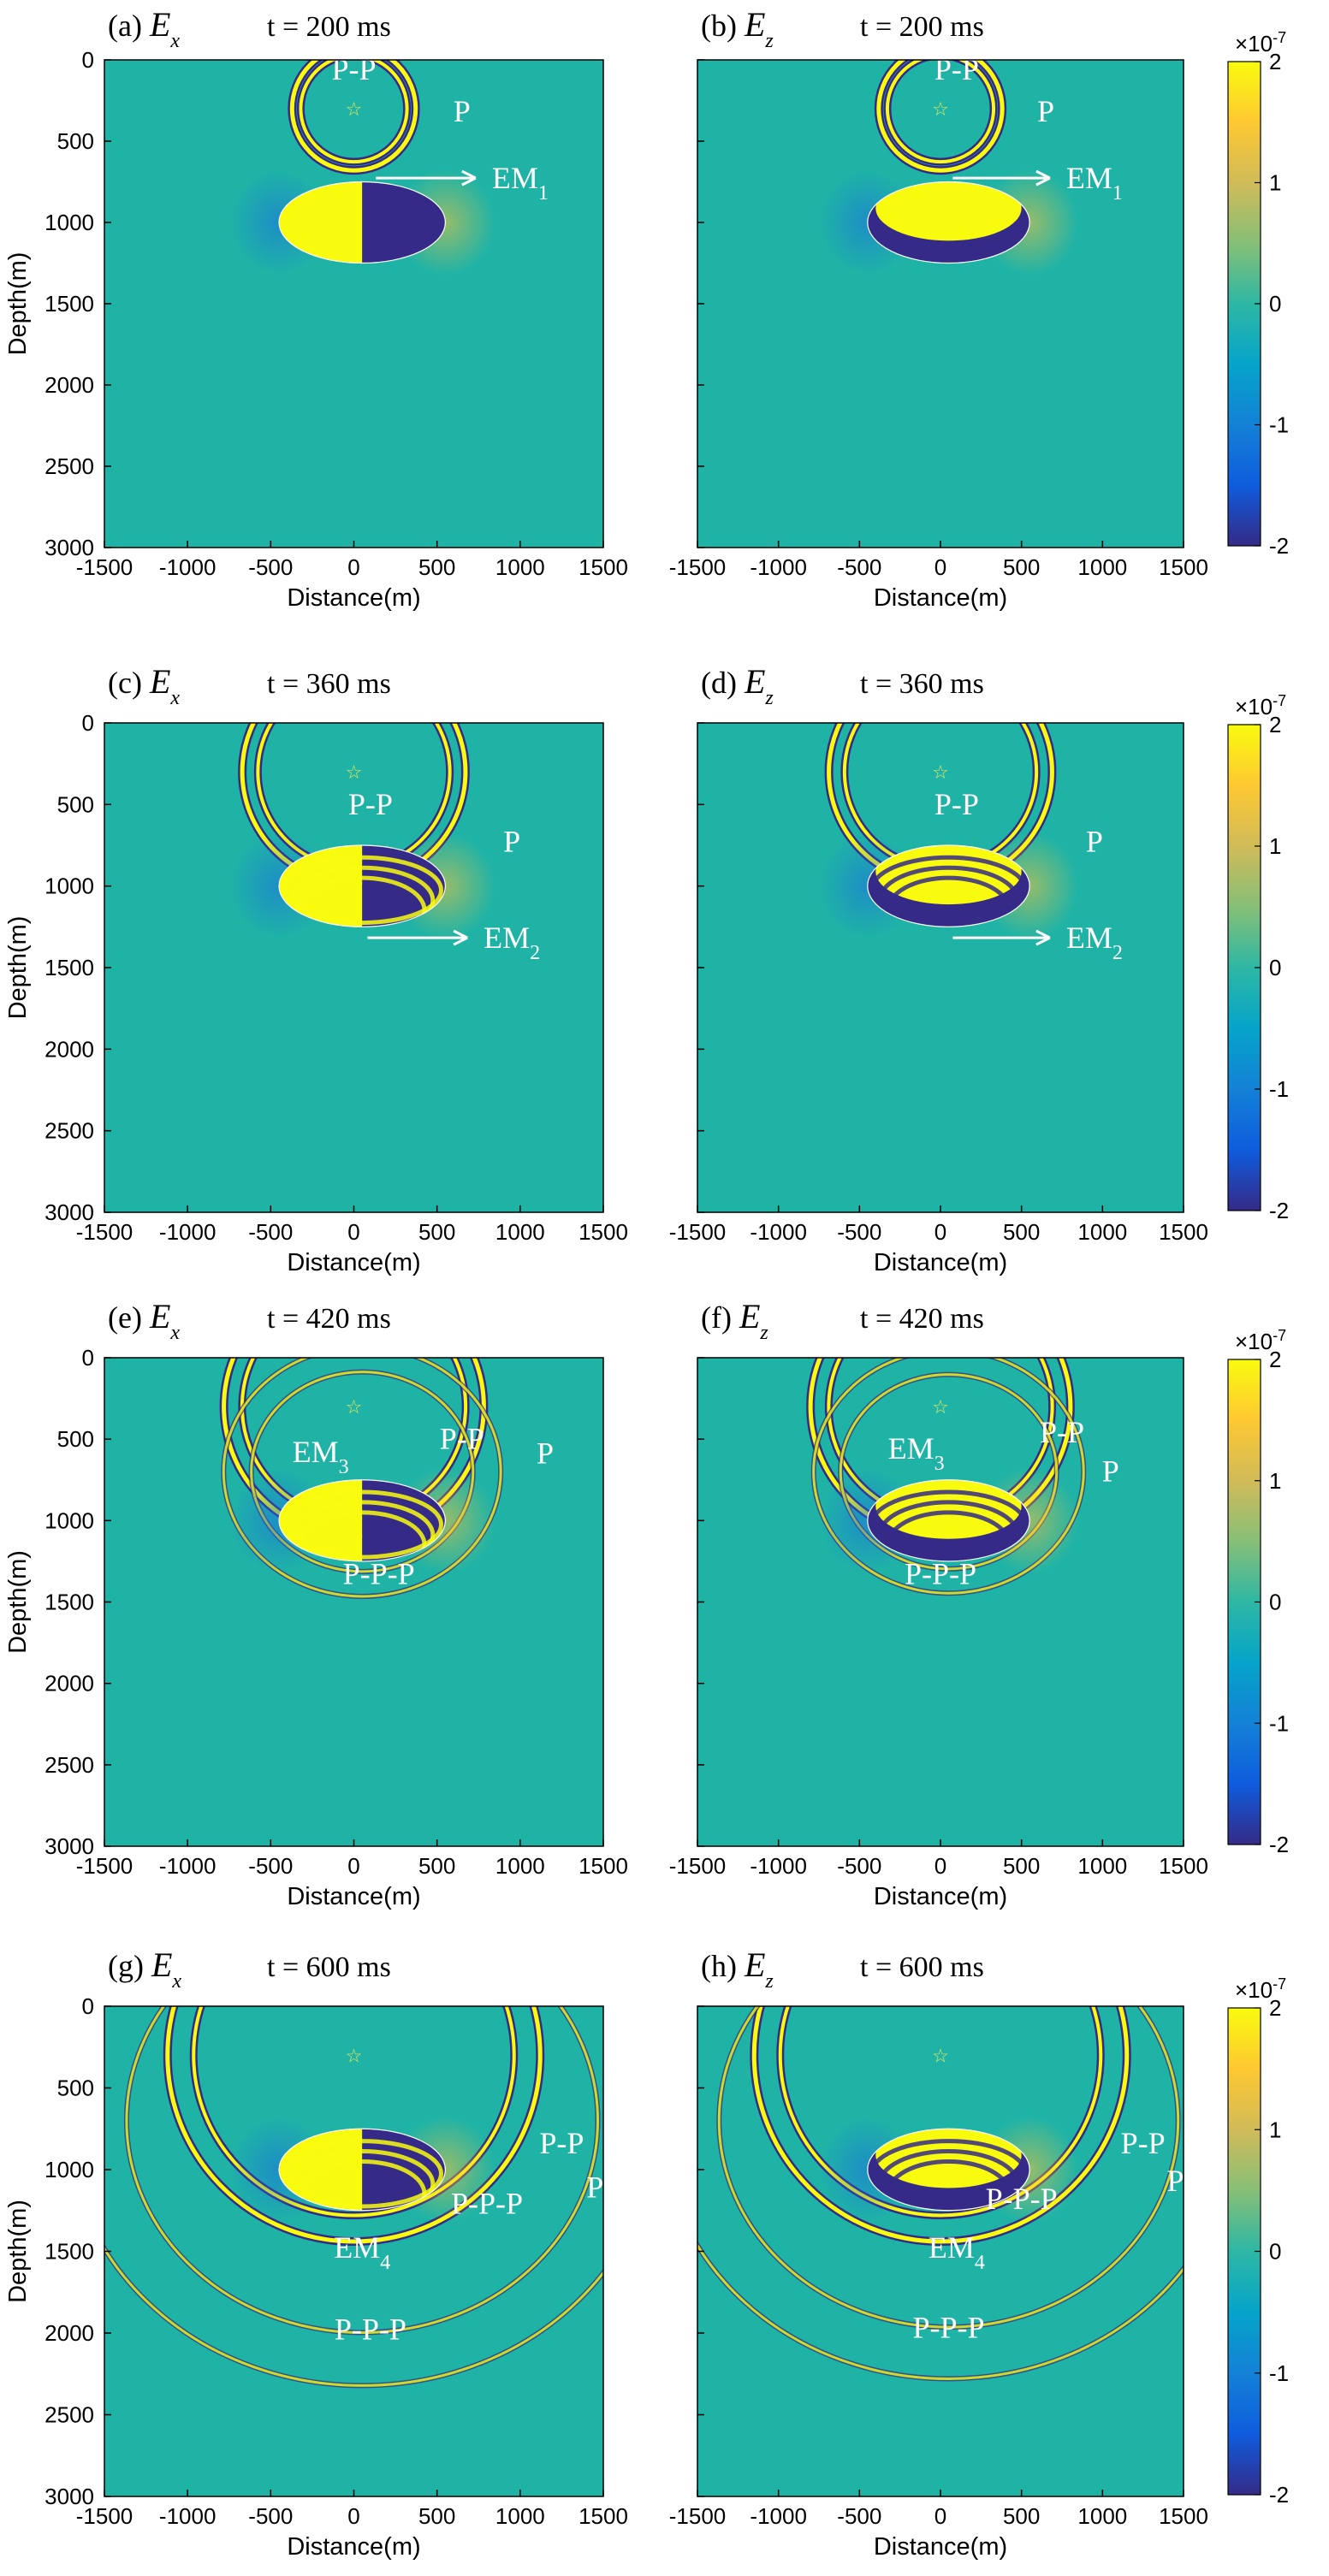 This screenshot has height=2576, width=1329. Describe the element at coordinates (344, 1467) in the screenshot. I see `annotation-subscript: 3` at that location.